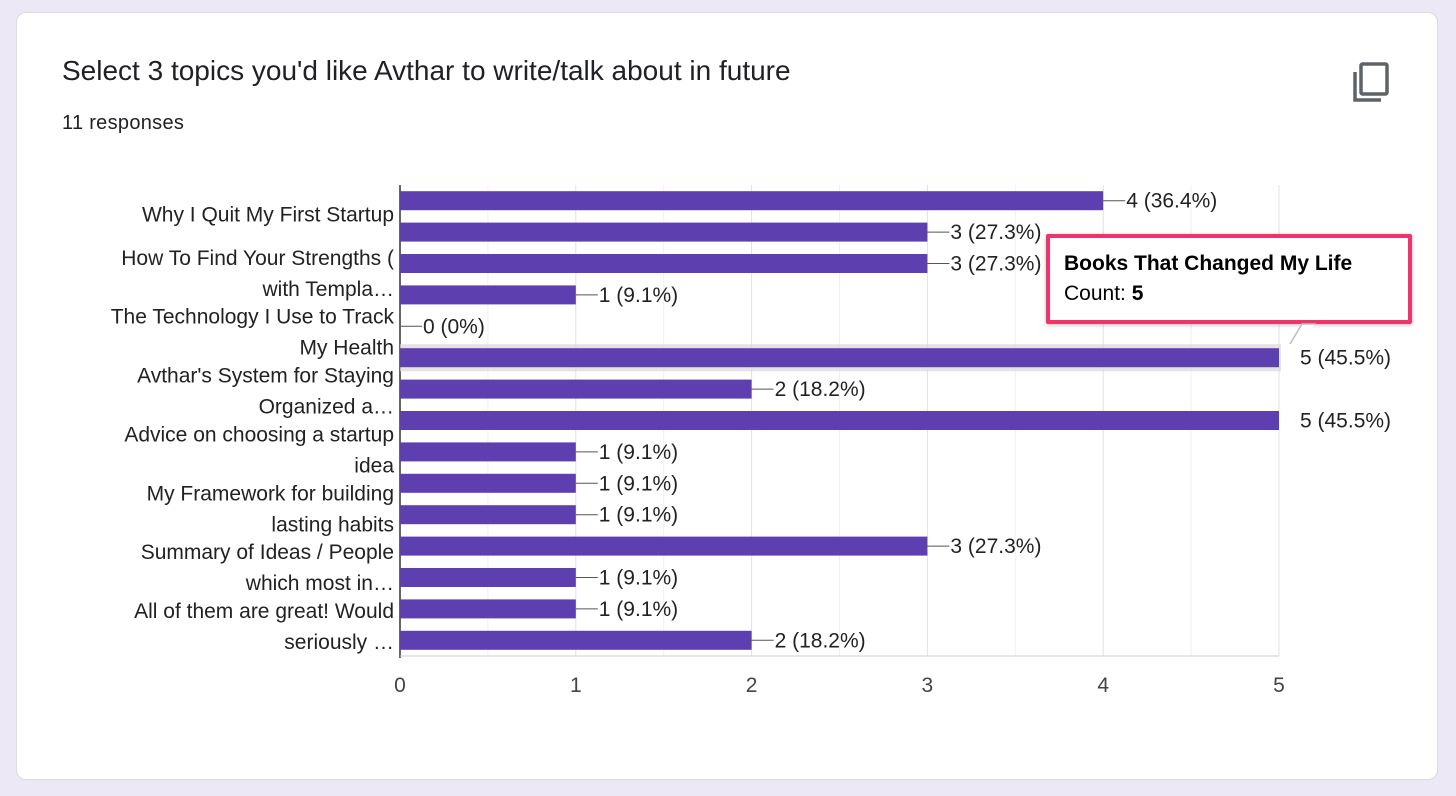 The height and width of the screenshot is (796, 1456). Describe the element at coordinates (332, 524) in the screenshot. I see `category-label: lasting habits` at that location.